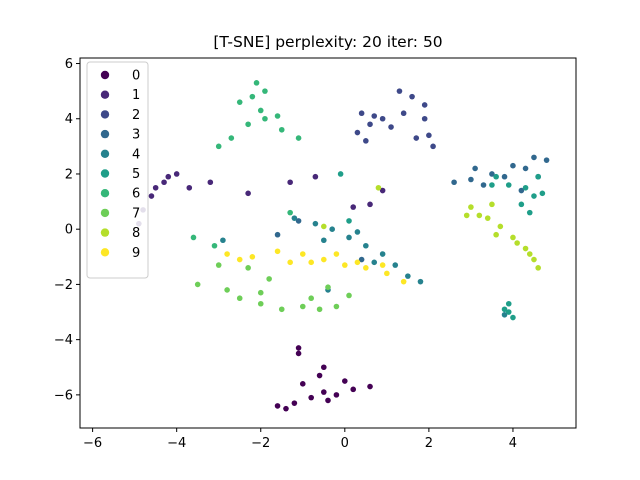  What do you see at coordinates (63, 395) in the screenshot?
I see `y-tick-label: −6` at bounding box center [63, 395].